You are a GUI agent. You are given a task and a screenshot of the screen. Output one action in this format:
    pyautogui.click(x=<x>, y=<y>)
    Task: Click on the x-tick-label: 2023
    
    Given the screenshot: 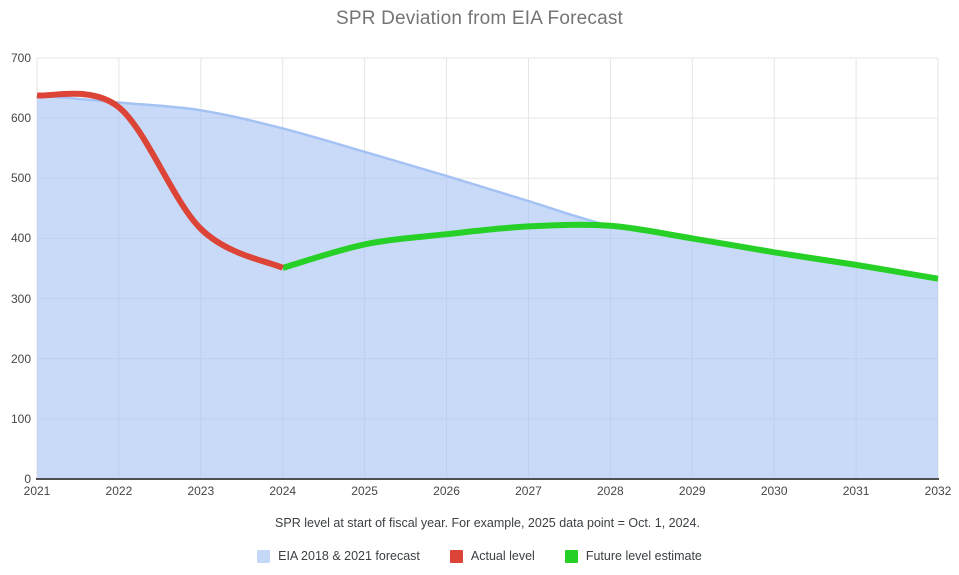 What is the action you would take?
    pyautogui.click(x=201, y=491)
    